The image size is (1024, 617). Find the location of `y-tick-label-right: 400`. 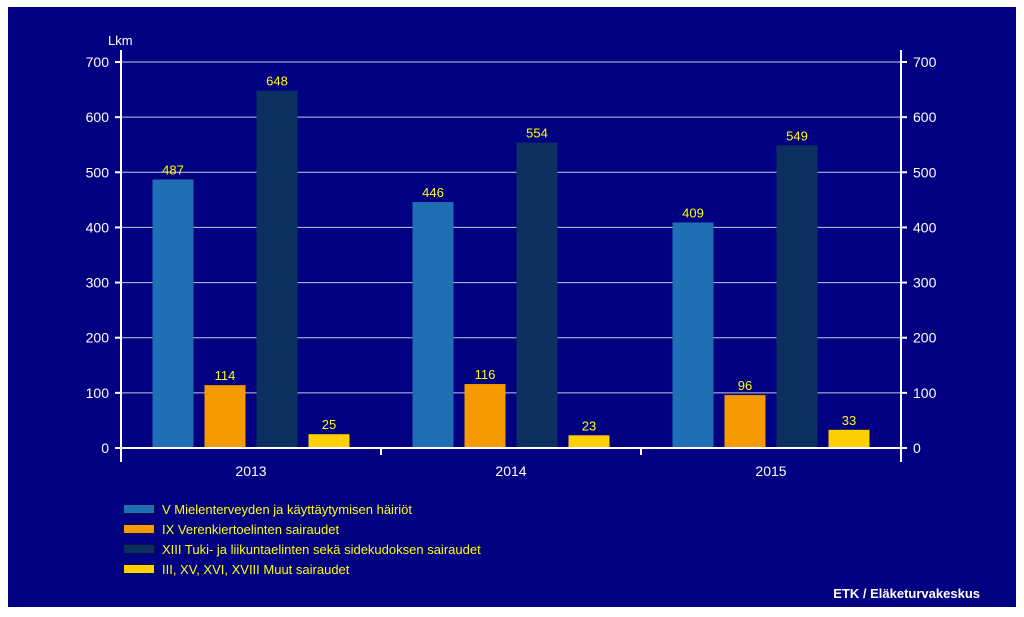

y-tick-label-right: 400 is located at coordinates (925, 227).